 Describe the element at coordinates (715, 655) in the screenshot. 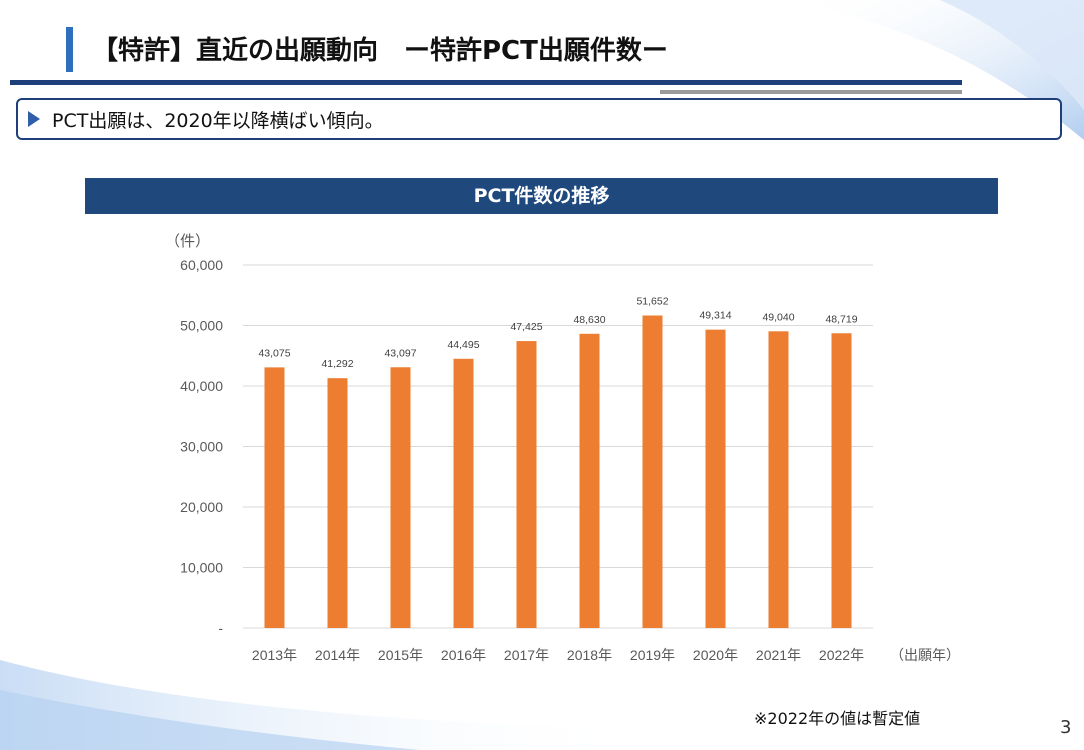

I see `x-tick-label: 2020年` at that location.